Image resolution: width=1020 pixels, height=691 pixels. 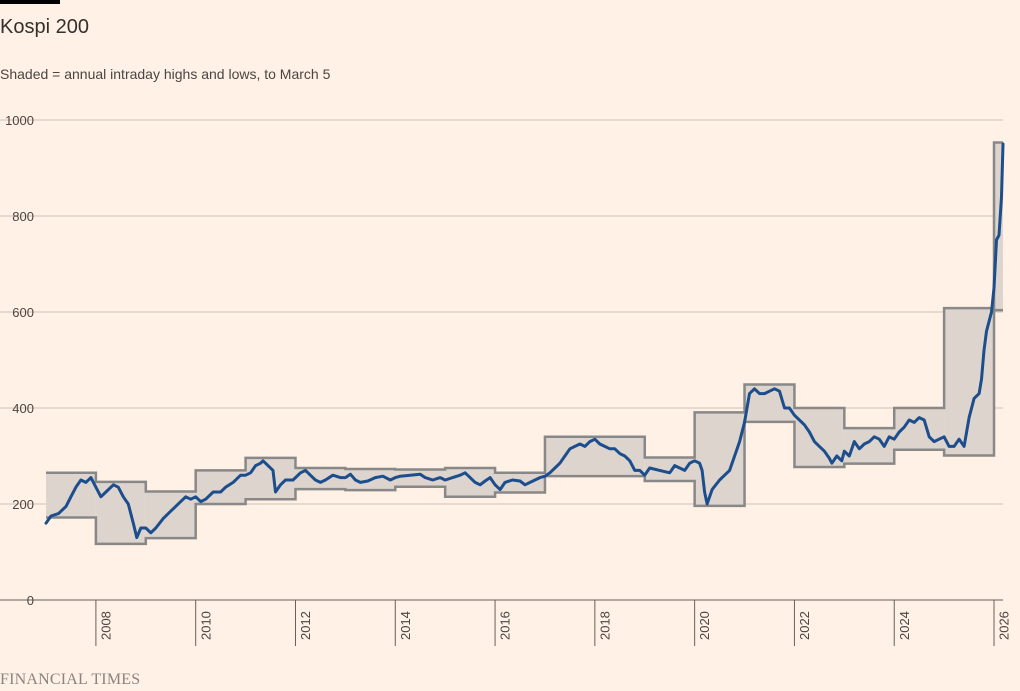 I want to click on band-fill-2020, so click(x=719, y=459).